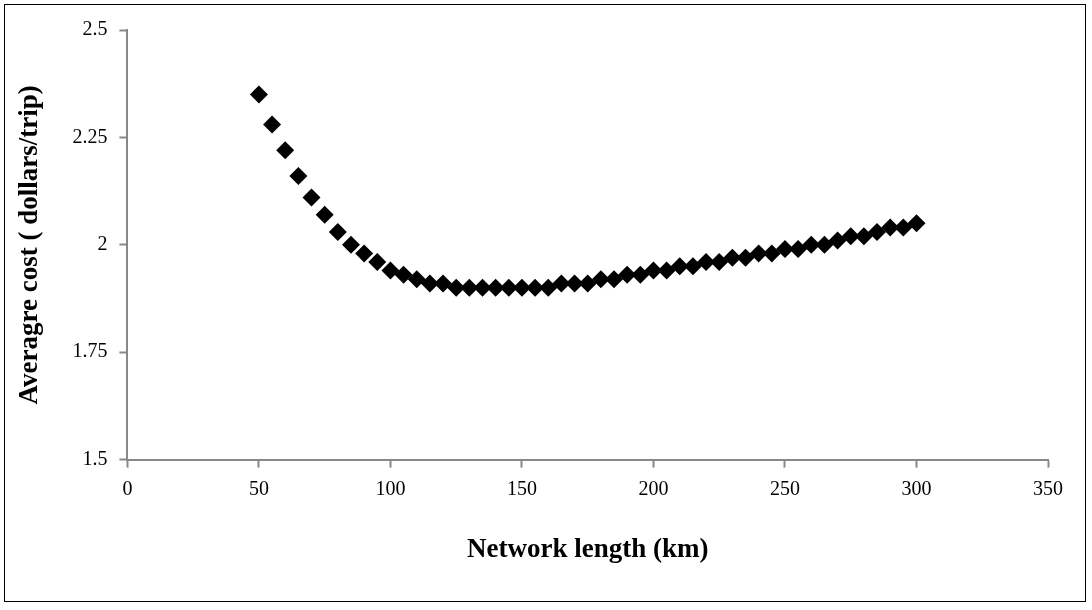 This screenshot has height=610, width=1092. I want to click on x-tick-label: 150, so click(521, 487).